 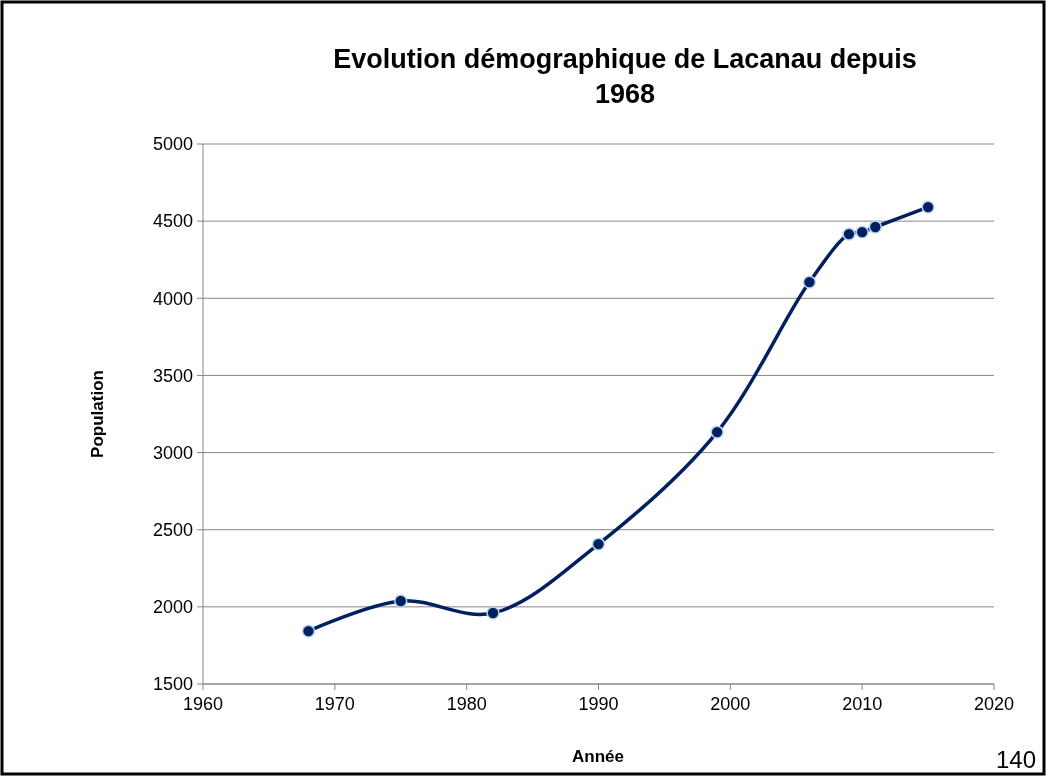 I want to click on y-tick-label: 4000, so click(x=172, y=298).